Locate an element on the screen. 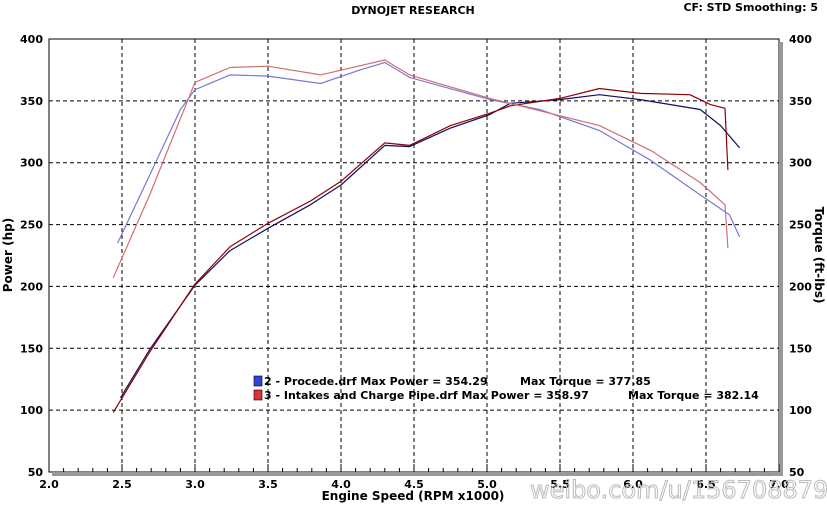  legend-swatch-red is located at coordinates (258, 395).